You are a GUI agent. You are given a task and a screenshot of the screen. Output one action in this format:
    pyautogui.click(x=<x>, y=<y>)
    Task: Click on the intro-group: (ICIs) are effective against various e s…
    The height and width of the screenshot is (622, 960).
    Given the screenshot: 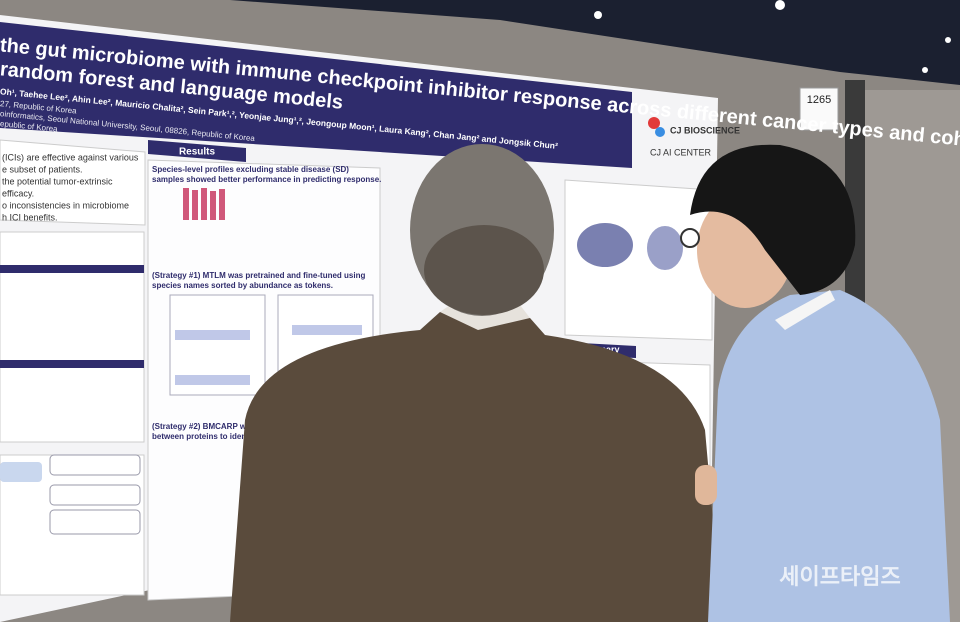 What is the action you would take?
    pyautogui.click(x=70, y=187)
    